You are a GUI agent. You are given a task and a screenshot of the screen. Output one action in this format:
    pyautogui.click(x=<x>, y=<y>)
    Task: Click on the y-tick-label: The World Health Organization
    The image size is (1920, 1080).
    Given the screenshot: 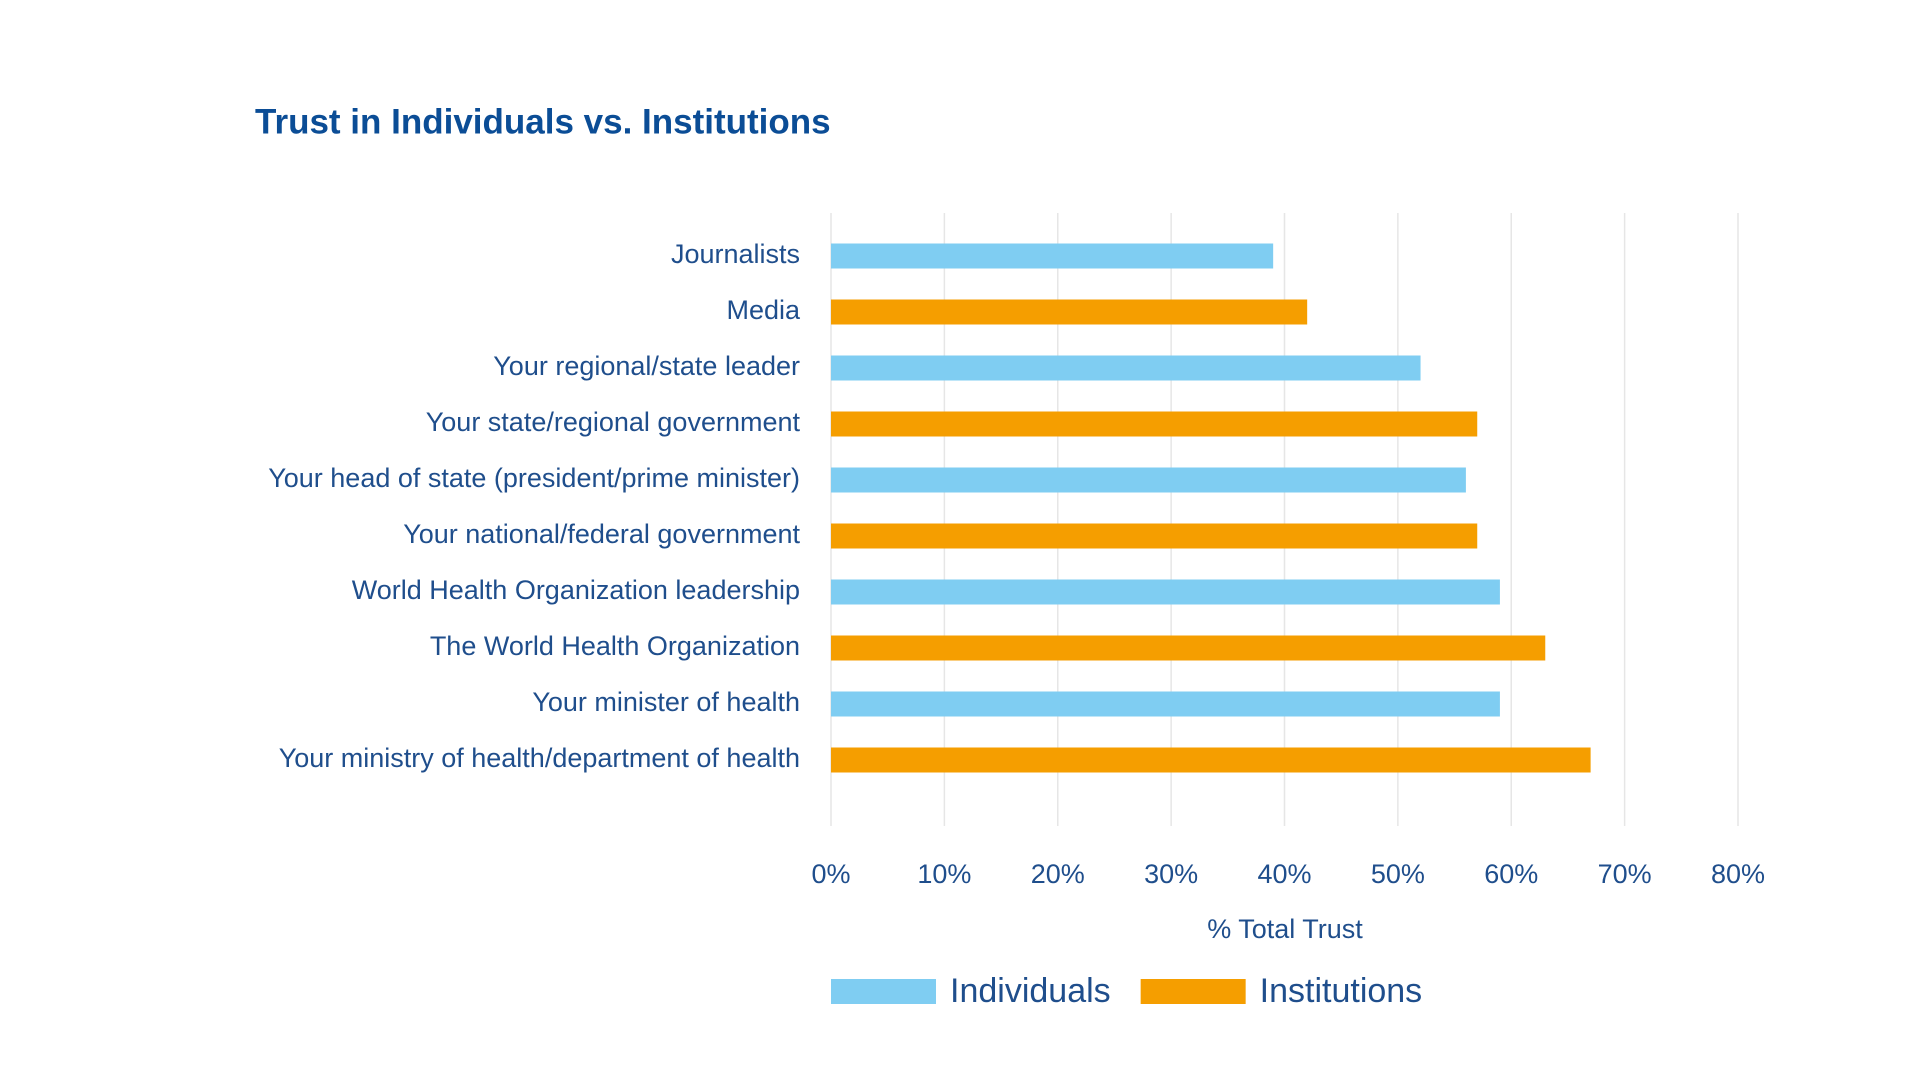 What is the action you would take?
    pyautogui.click(x=615, y=646)
    